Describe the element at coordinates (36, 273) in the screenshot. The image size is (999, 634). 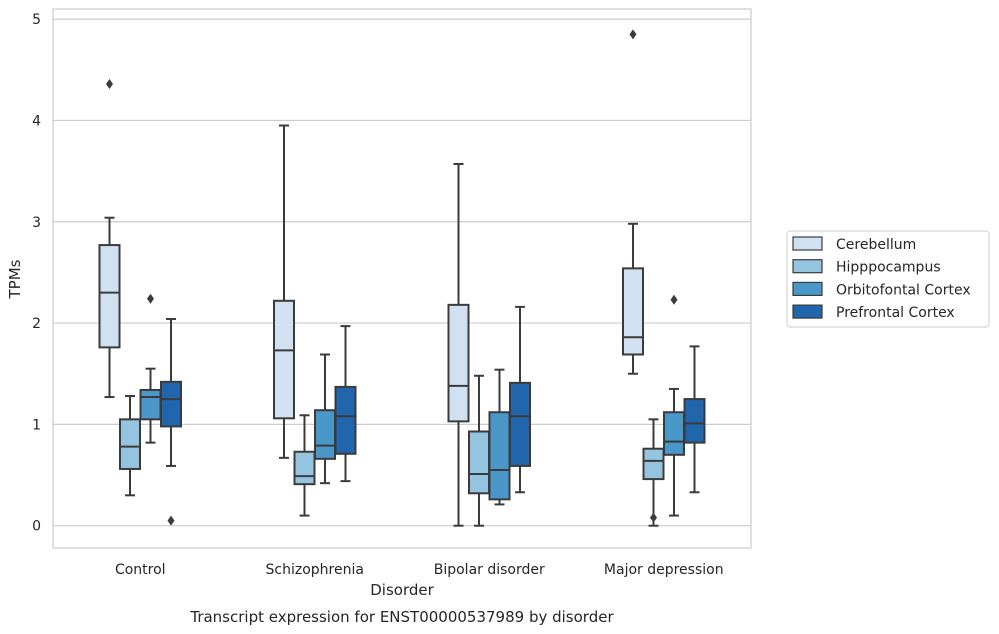
I see `y-tick-labels: 0 1 2 3 4 5` at that location.